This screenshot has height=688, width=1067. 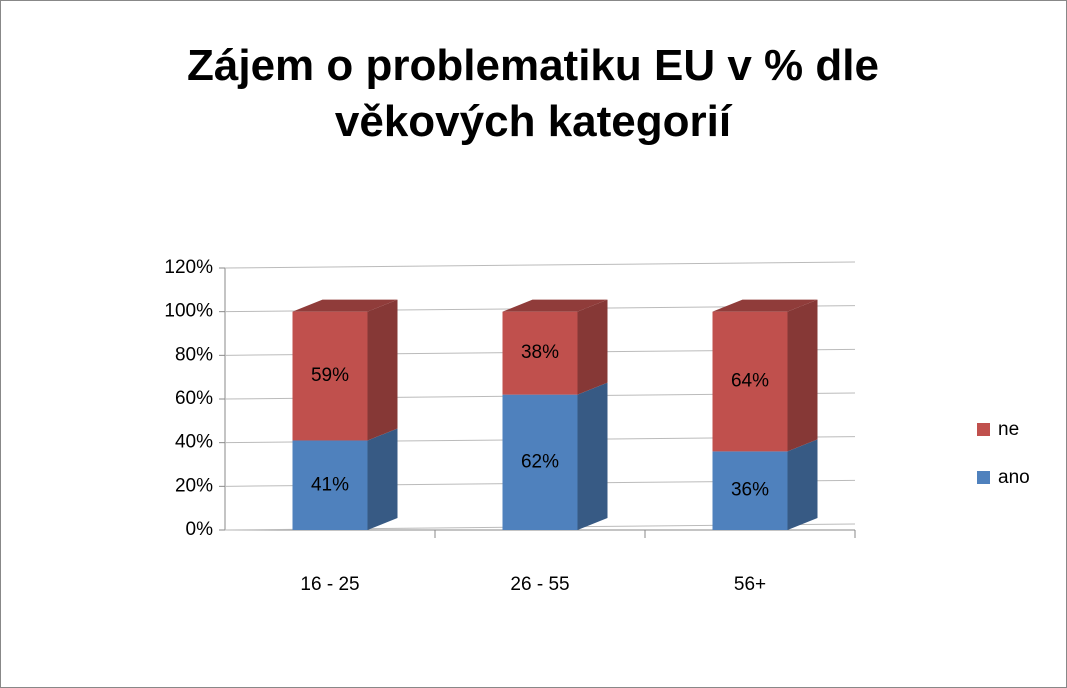 I want to click on y-tick-label: 40%, so click(x=194, y=442).